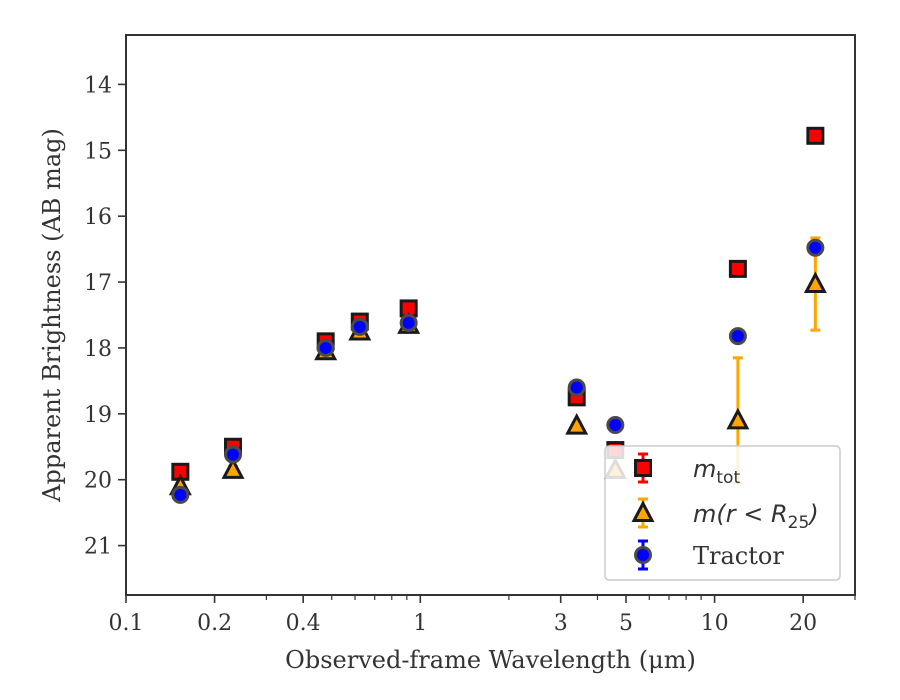  What do you see at coordinates (490, 660) in the screenshot?
I see `x-axis-label: Observed-frame Wavelength (μm)` at bounding box center [490, 660].